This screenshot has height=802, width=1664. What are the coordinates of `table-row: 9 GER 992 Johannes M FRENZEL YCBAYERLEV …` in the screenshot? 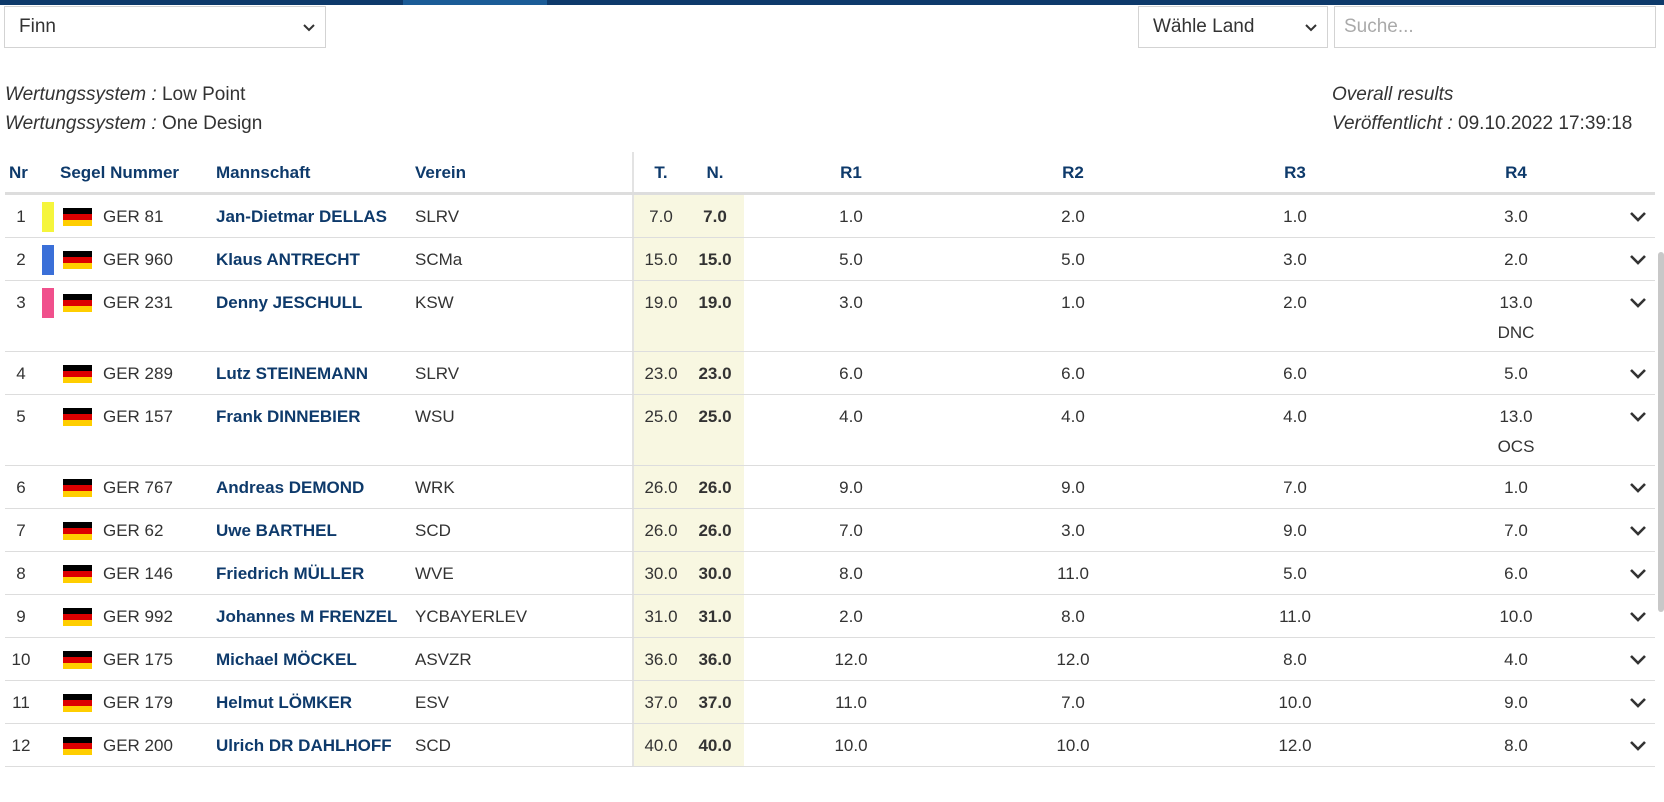 It's located at (830, 616).